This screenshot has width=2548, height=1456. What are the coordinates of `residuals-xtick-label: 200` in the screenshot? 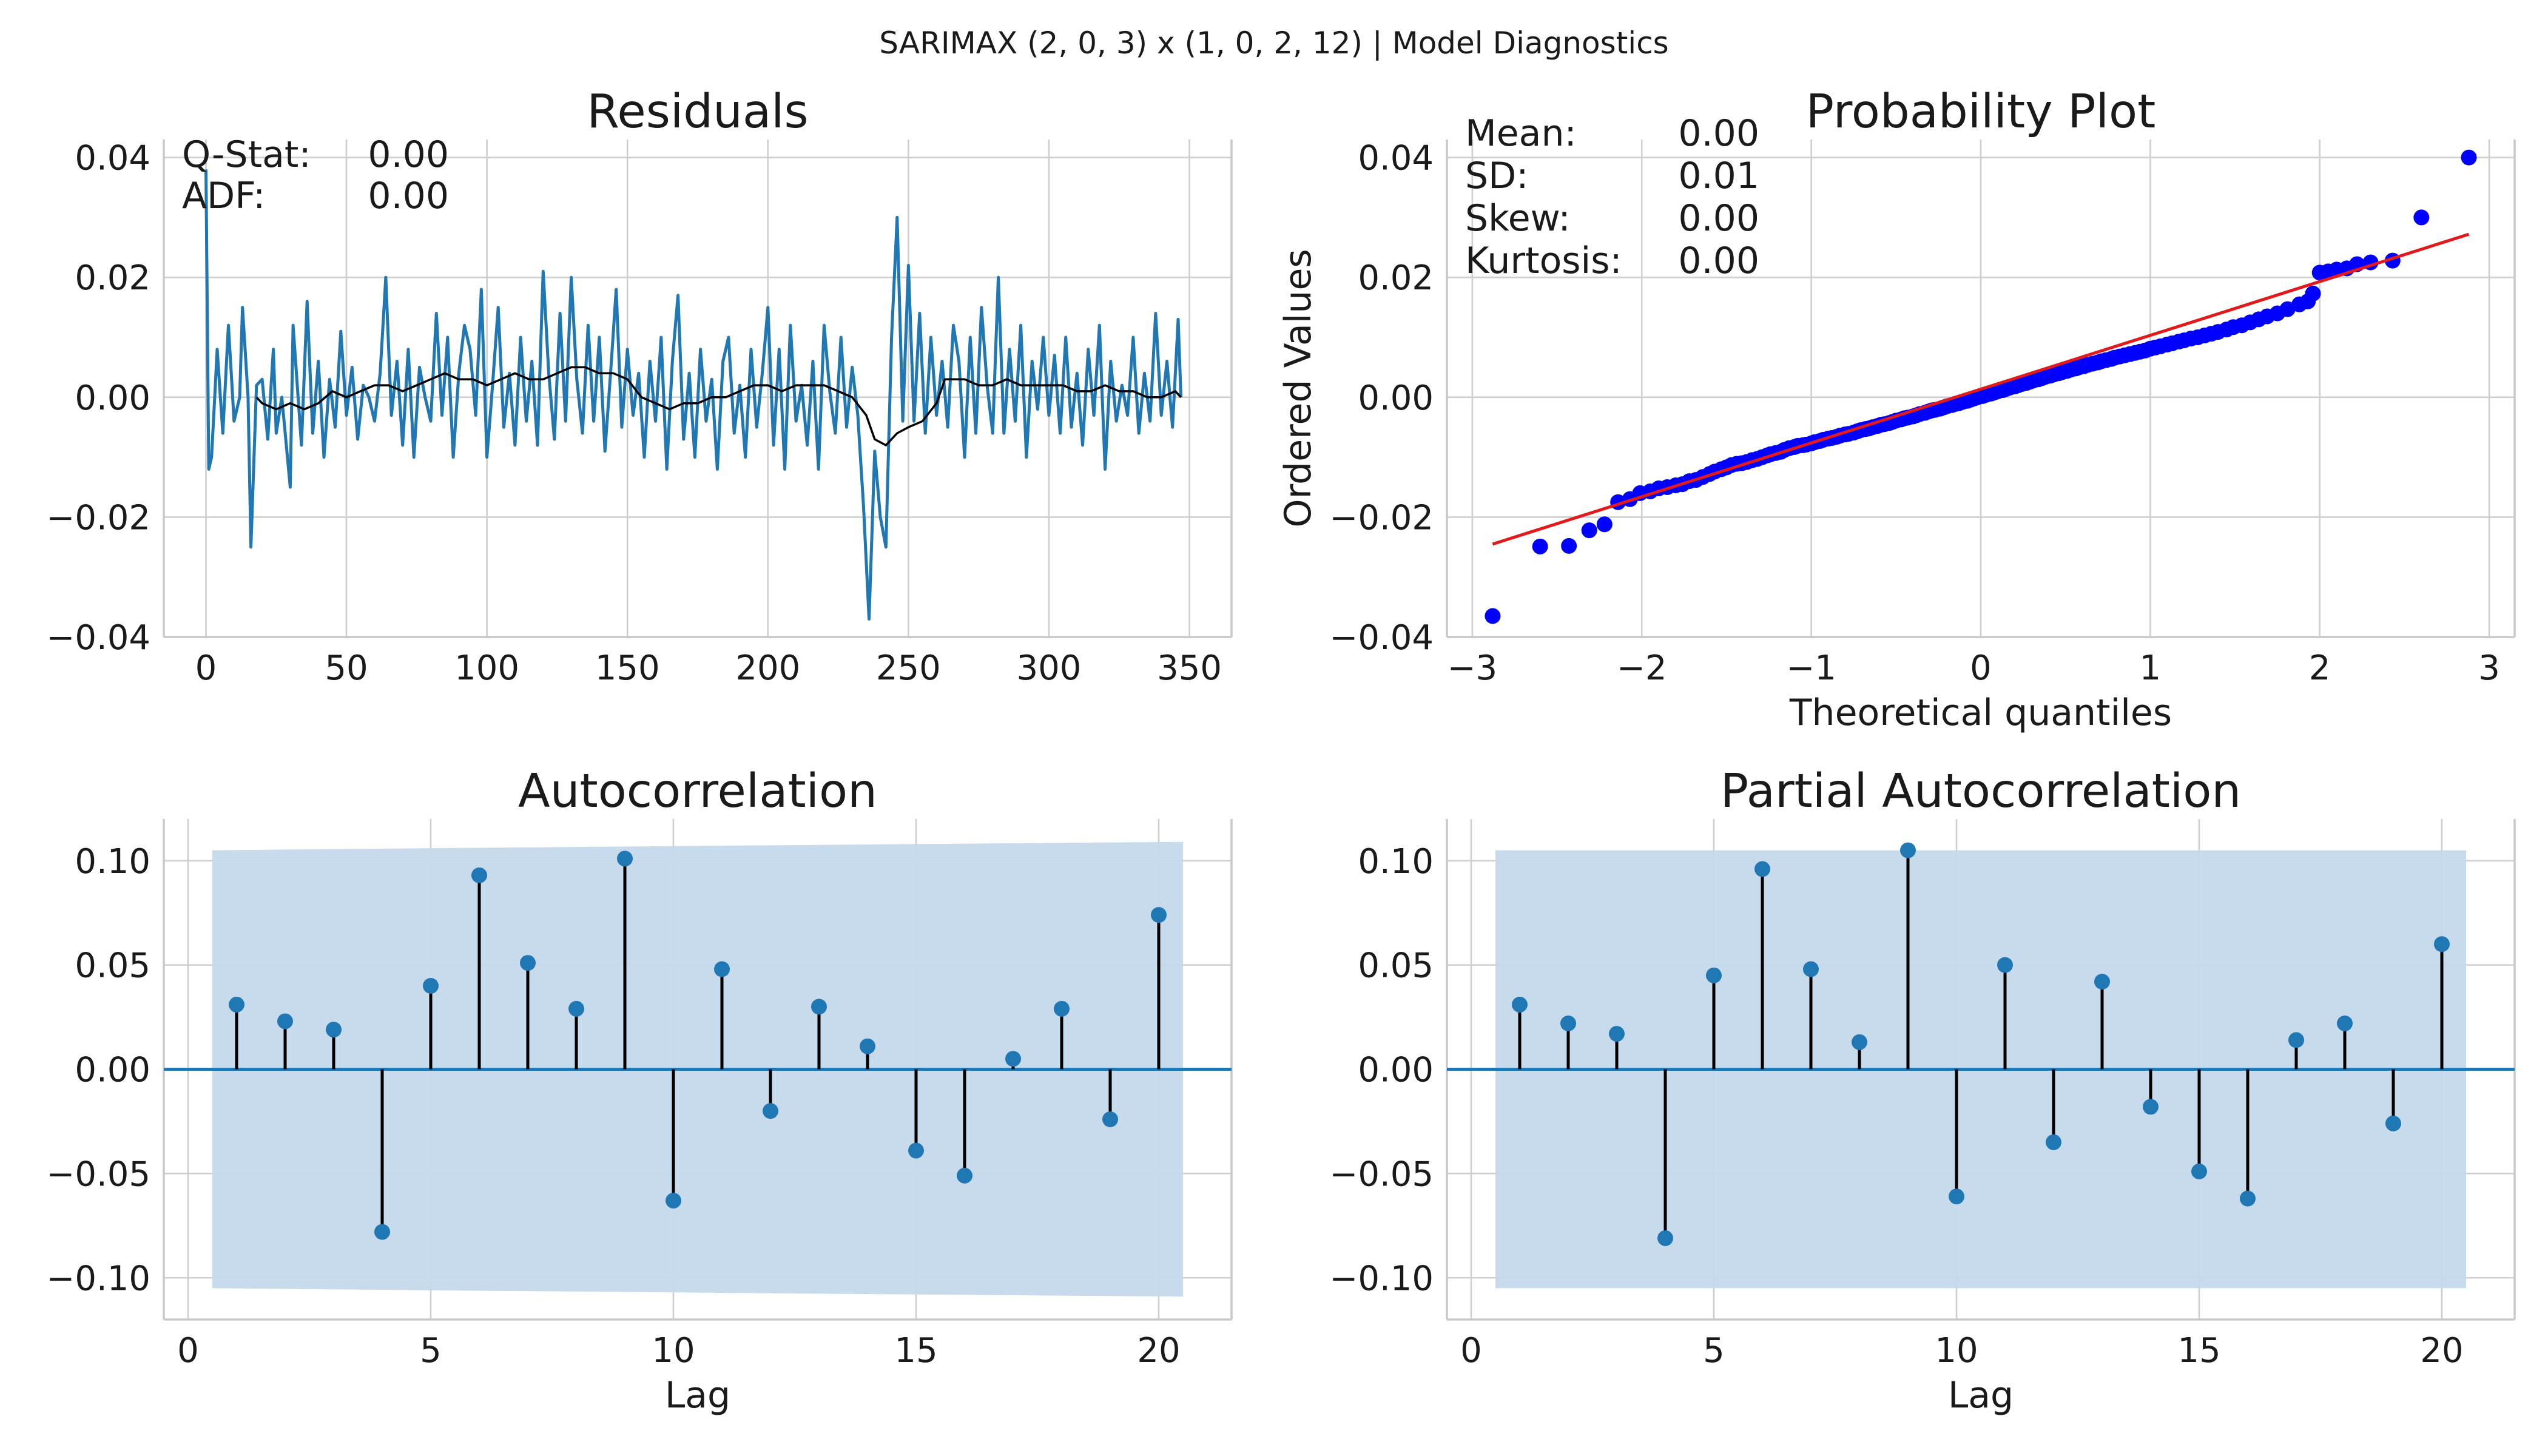 It's located at (767, 668).